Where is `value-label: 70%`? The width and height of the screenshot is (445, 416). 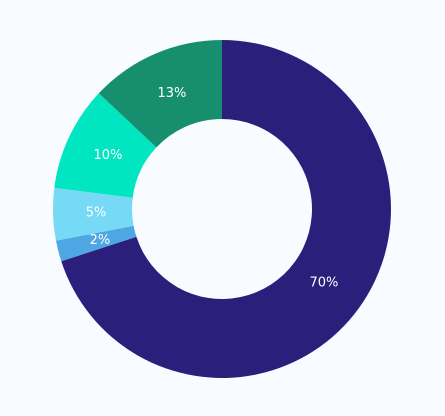
value-label: 70% is located at coordinates (323, 283).